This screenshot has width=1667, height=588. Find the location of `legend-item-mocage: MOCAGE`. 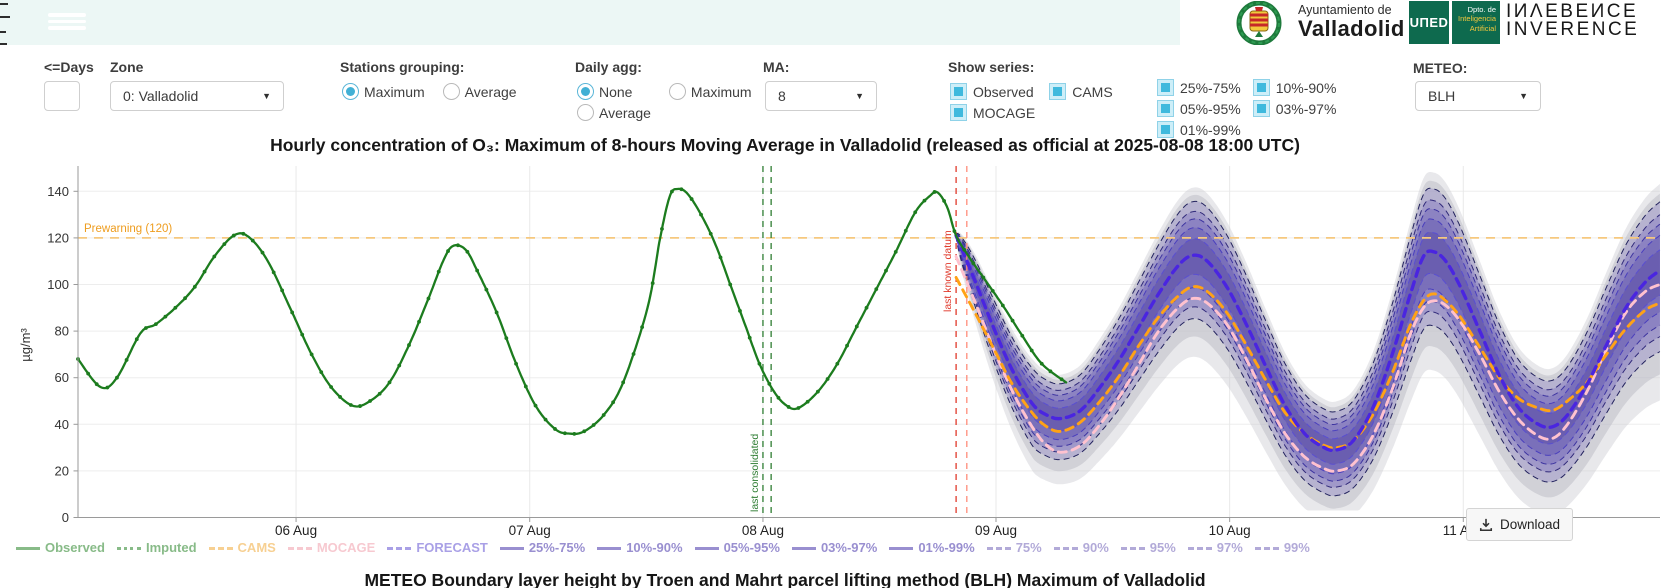

legend-item-mocage: MOCAGE is located at coordinates (331, 547).